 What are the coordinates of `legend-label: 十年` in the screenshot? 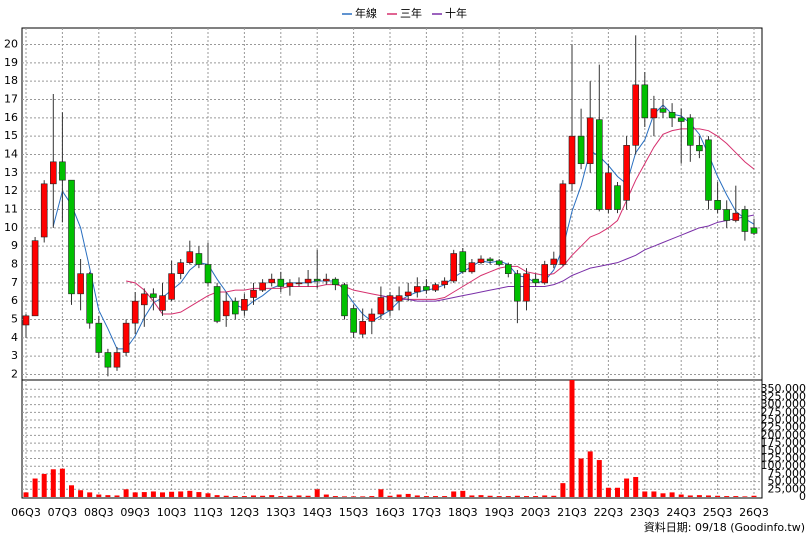 It's located at (456, 13).